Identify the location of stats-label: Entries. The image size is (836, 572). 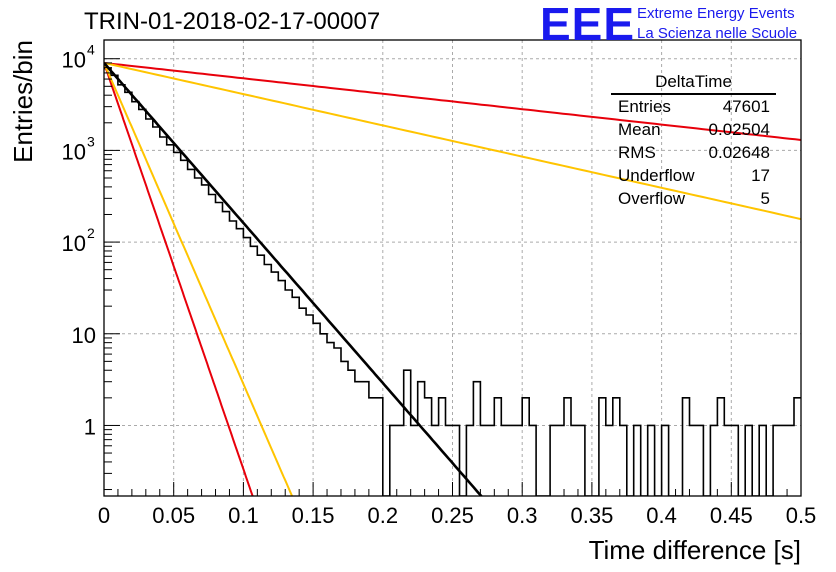
(644, 106).